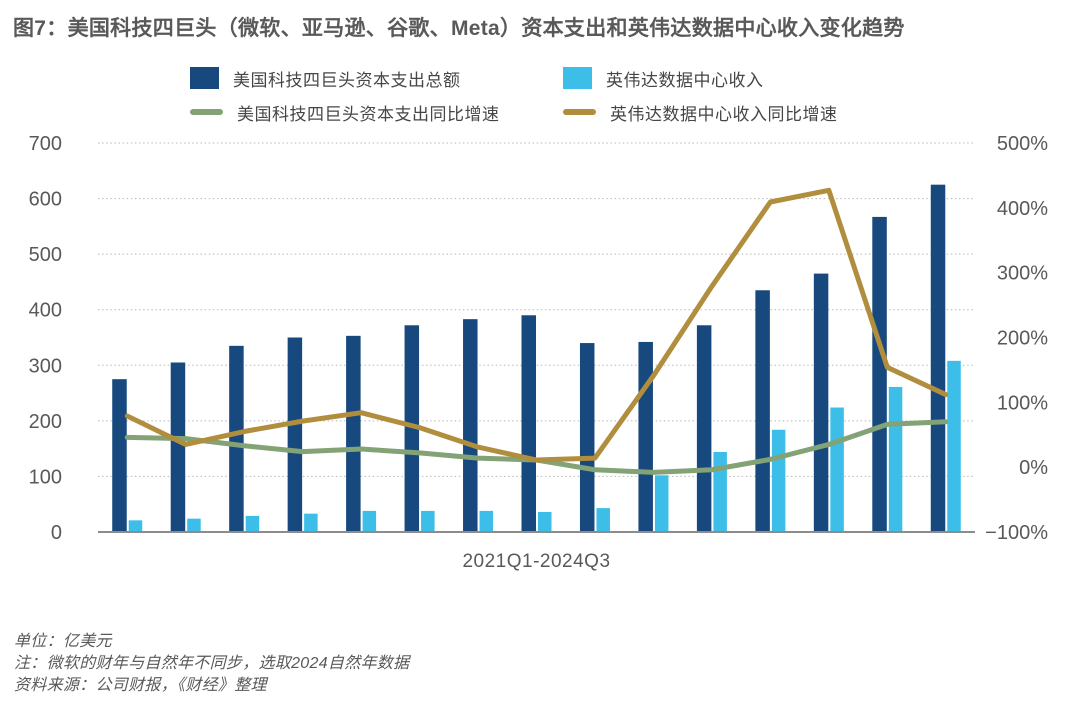 The width and height of the screenshot is (1080, 703). What do you see at coordinates (63, 641) in the screenshot?
I see `unit-note: 单位：亿美元` at bounding box center [63, 641].